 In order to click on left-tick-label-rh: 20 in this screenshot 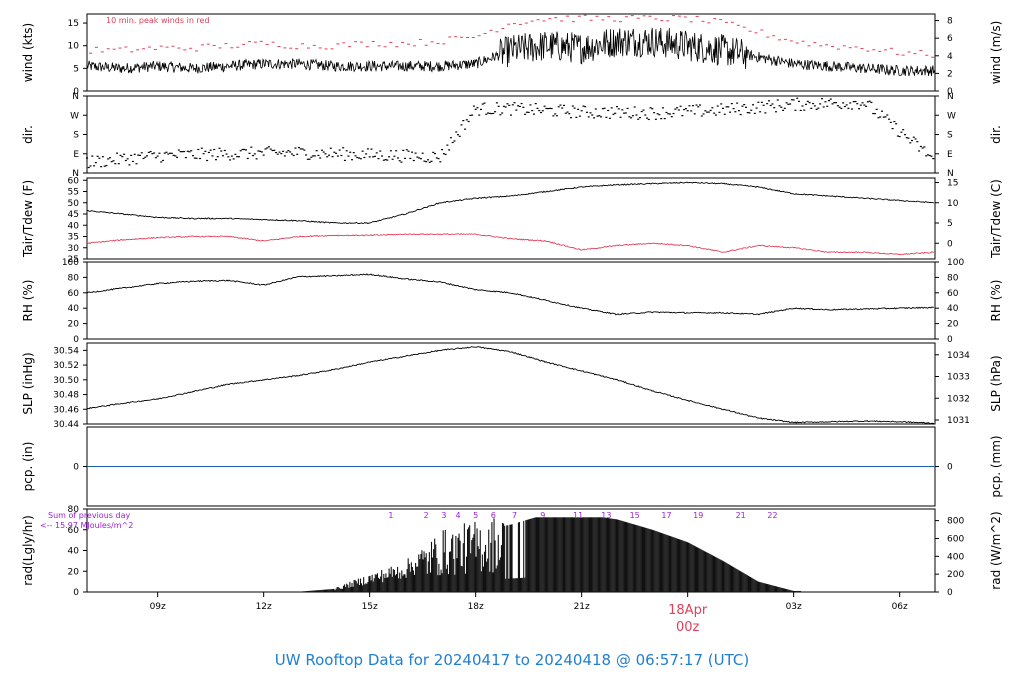, I will do `click(74, 325)`.